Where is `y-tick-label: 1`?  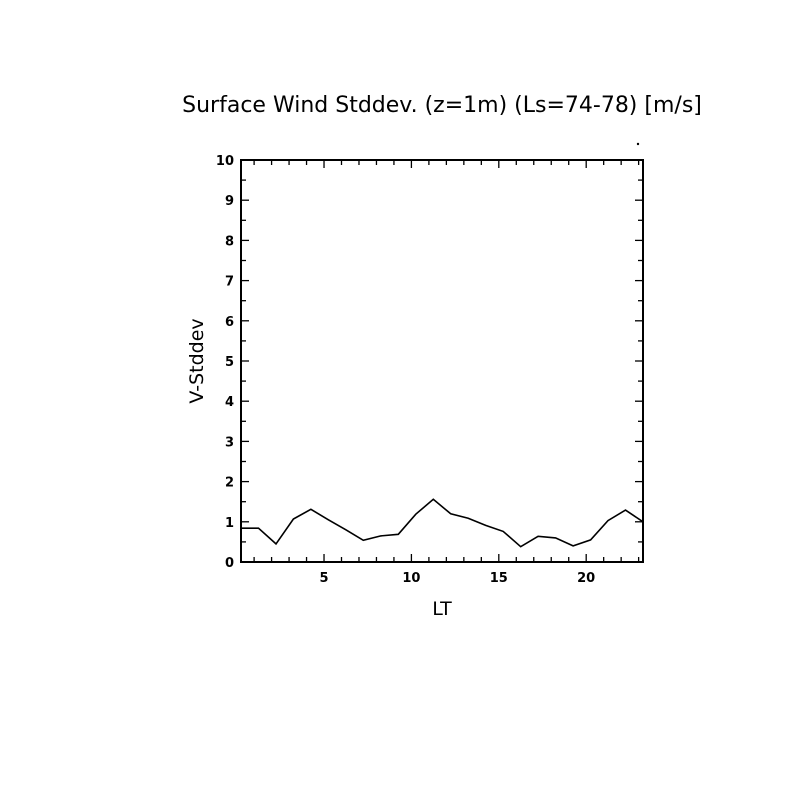 y-tick-label: 1 is located at coordinates (229, 523).